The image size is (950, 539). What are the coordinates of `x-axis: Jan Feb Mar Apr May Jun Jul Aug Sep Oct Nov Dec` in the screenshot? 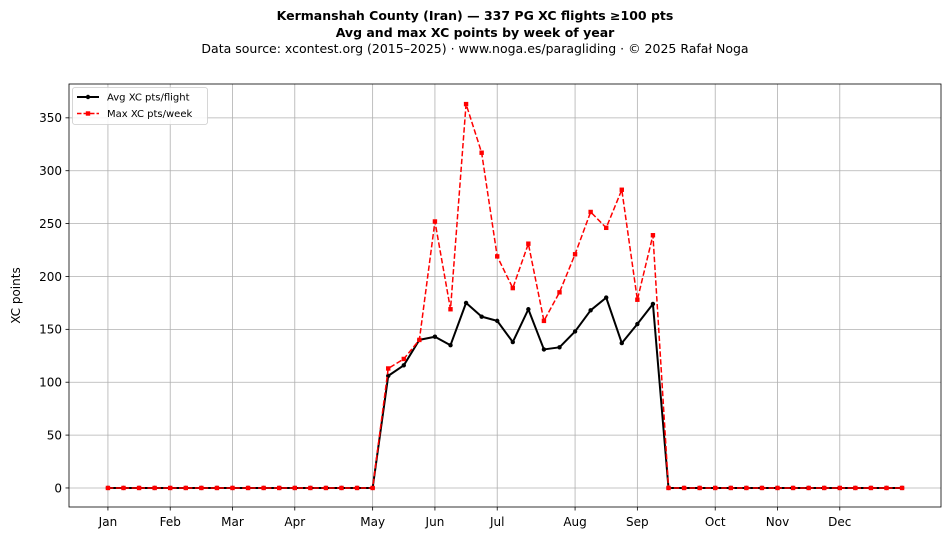 It's located at (474, 518).